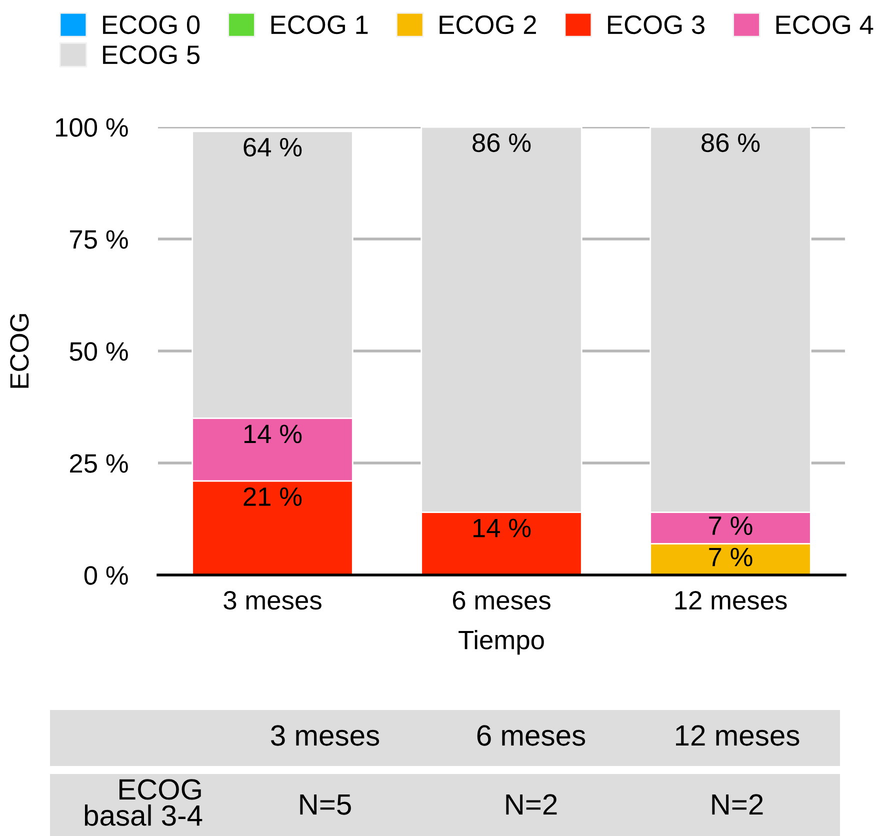 Image resolution: width=877 pixels, height=836 pixels. Describe the element at coordinates (501, 642) in the screenshot. I see `x-axis-title: Tiempo` at that location.